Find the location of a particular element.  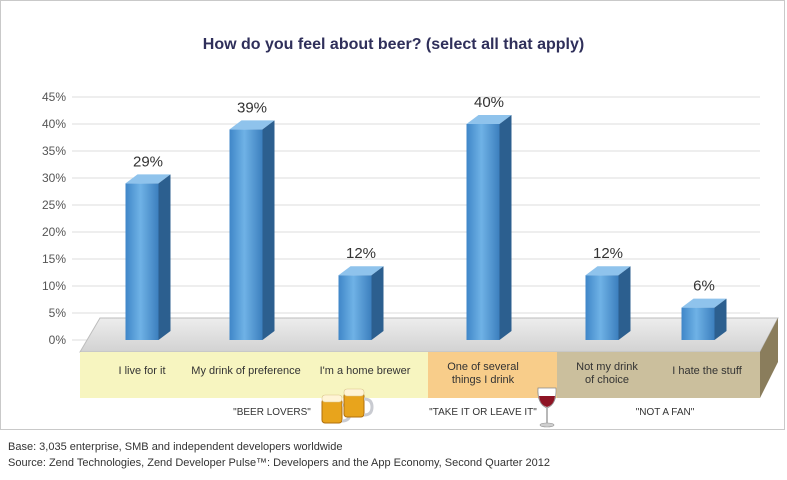

beer-mugs-icon is located at coordinates (347, 406).